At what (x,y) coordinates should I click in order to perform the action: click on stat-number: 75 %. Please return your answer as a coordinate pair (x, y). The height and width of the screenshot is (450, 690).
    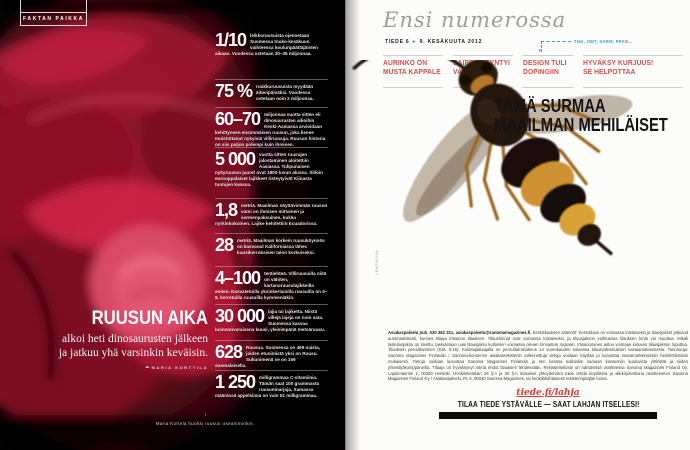
    Looking at the image, I should click on (234, 91).